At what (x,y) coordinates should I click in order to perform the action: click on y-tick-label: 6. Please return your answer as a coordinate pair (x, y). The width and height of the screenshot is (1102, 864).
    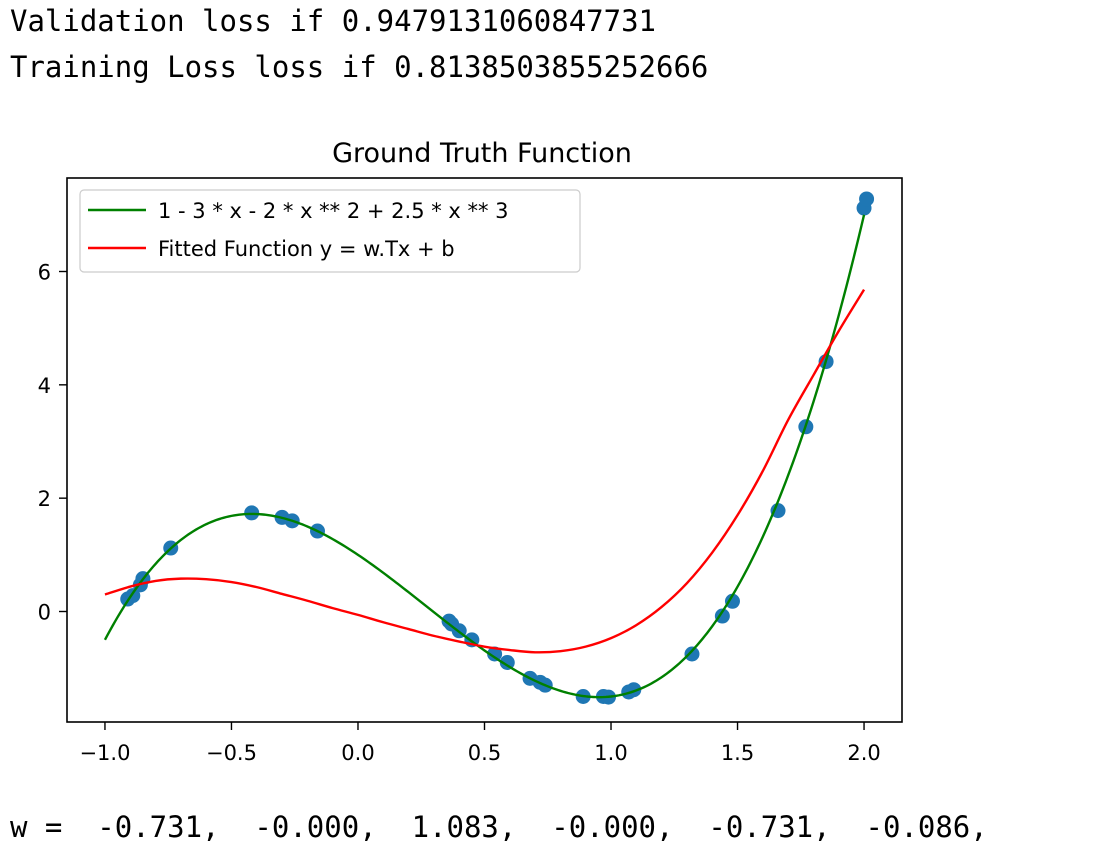
    Looking at the image, I should click on (44, 273).